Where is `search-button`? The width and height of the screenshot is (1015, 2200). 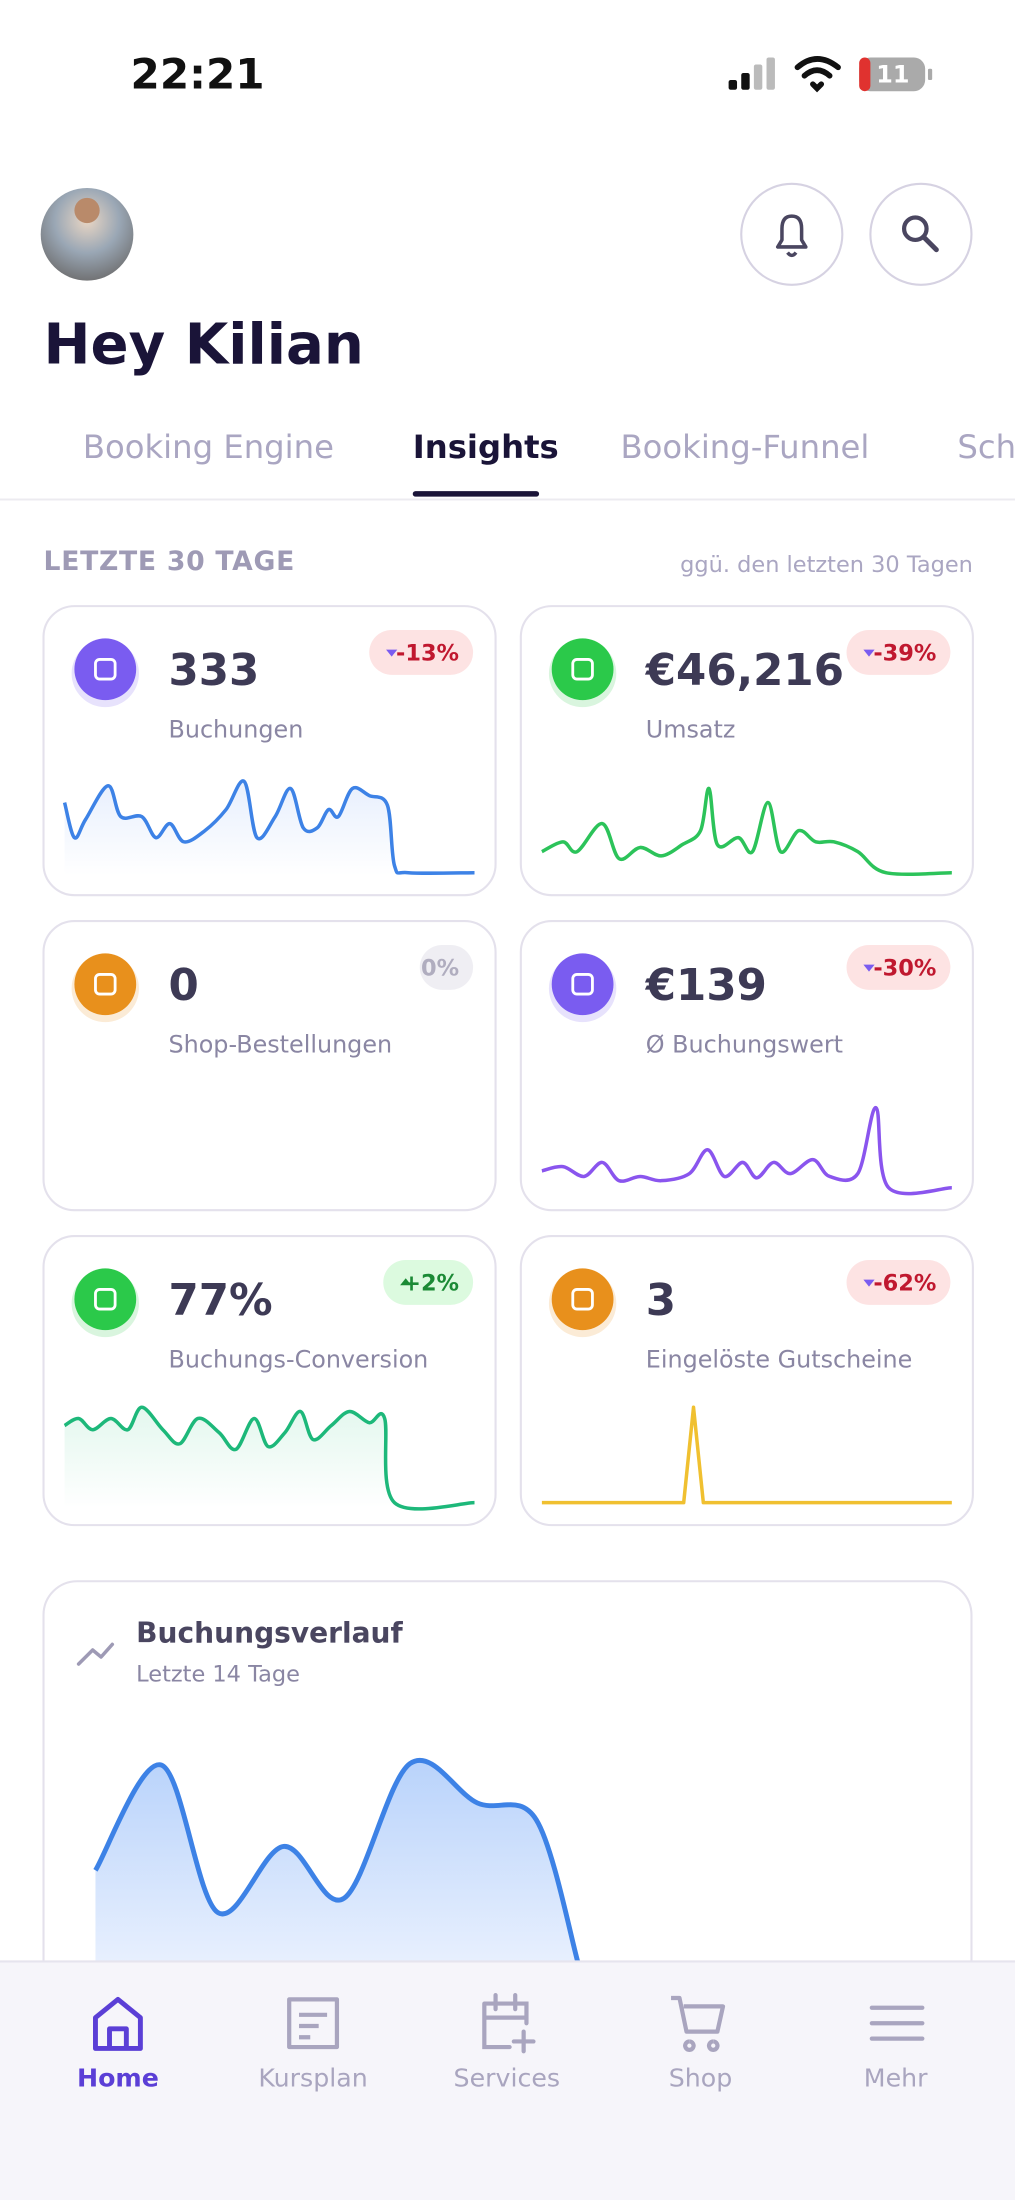 search-button is located at coordinates (921, 234).